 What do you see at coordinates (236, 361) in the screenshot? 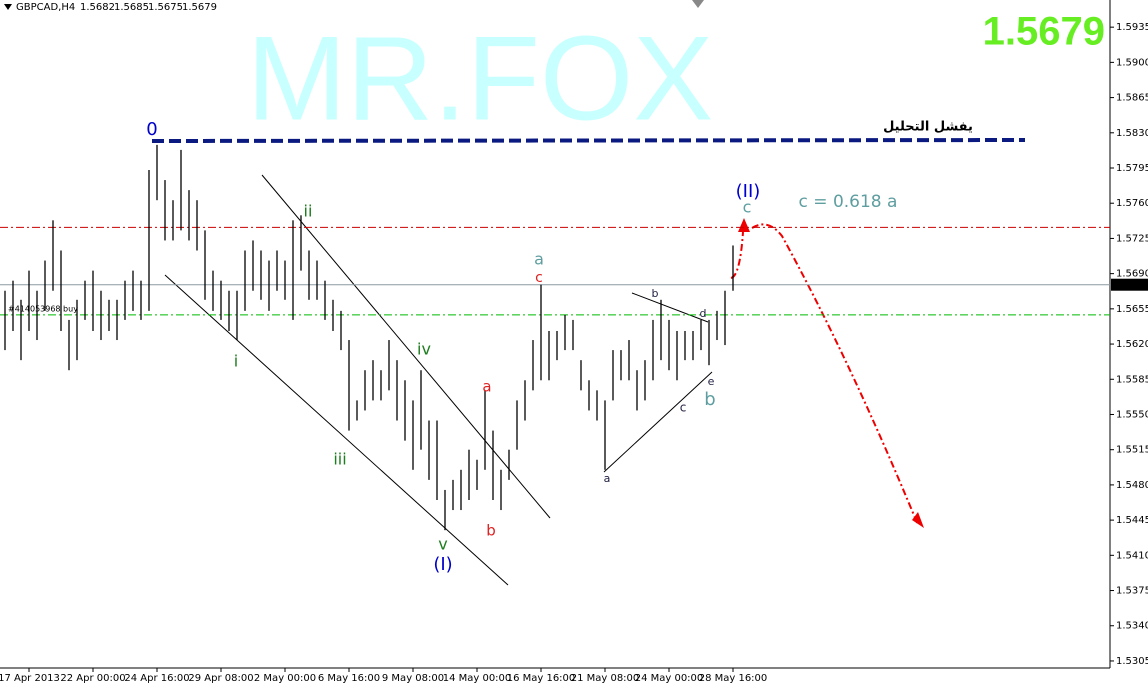
I see `wave-label: i` at bounding box center [236, 361].